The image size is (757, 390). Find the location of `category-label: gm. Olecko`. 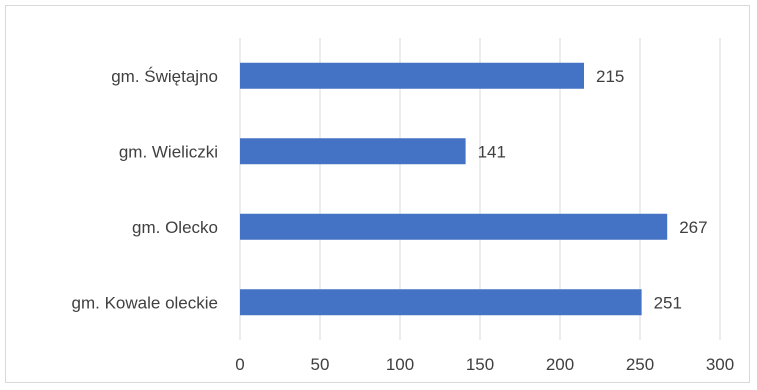

category-label: gm. Olecko is located at coordinates (175, 227).